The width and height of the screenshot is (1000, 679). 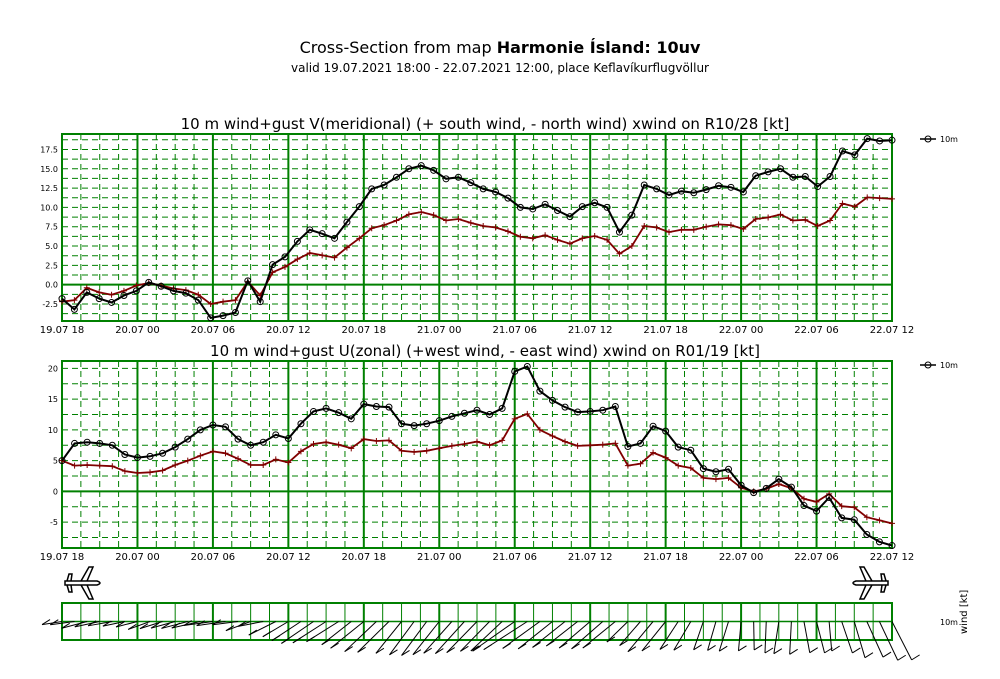 I want to click on x-tick-label: 21.07 12, so click(x=590, y=330).